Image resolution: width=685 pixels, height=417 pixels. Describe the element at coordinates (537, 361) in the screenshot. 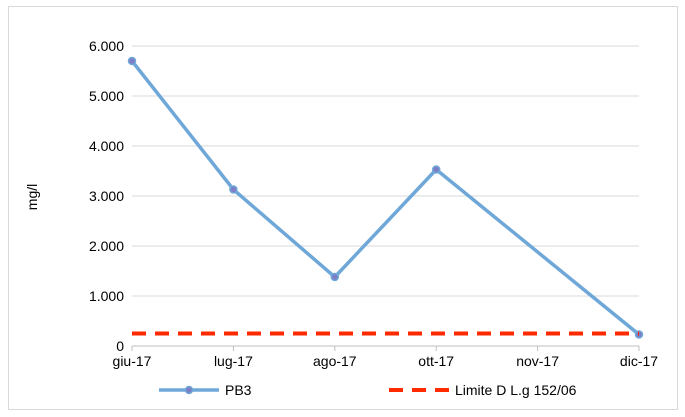

I see `x-tick-label: nov-17` at that location.